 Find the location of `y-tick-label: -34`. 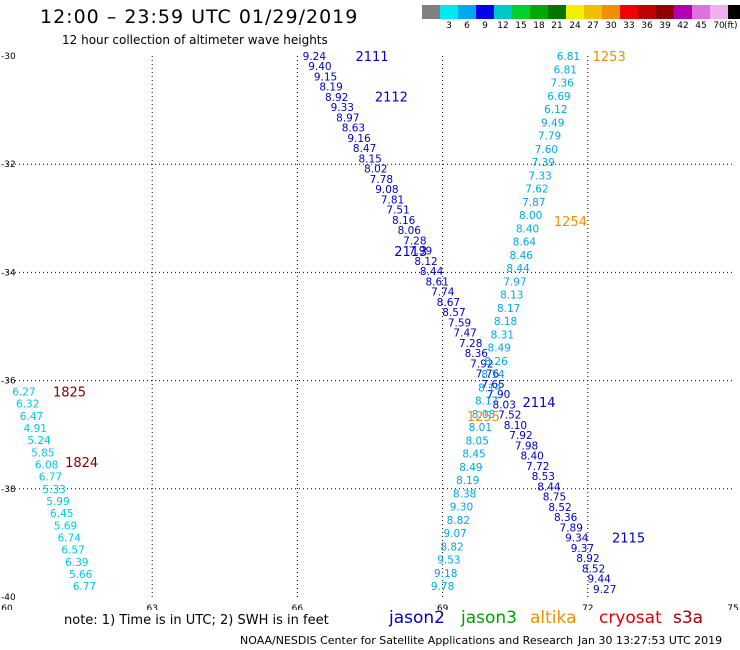

y-tick-label: -34 is located at coordinates (8, 273).